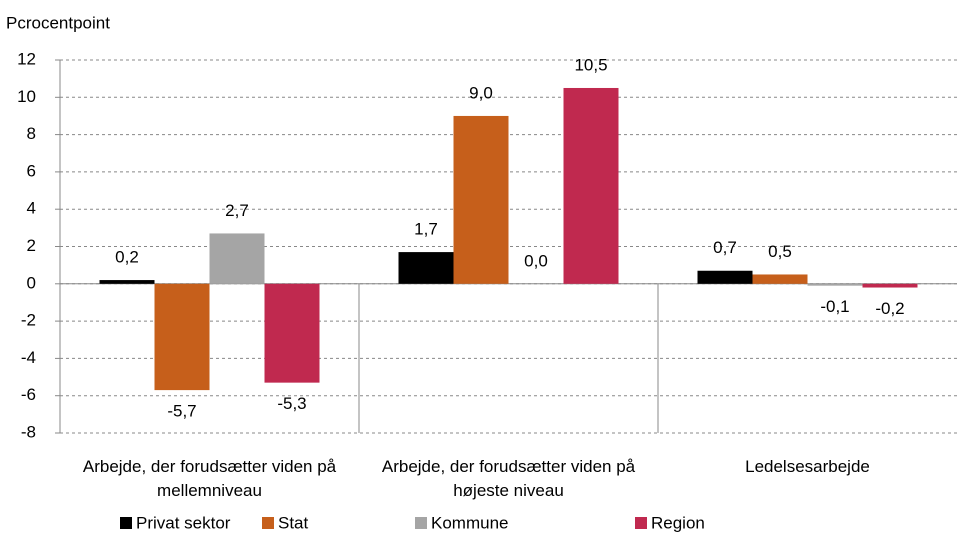  What do you see at coordinates (889, 308) in the screenshot?
I see `value-label: -0,2` at bounding box center [889, 308].